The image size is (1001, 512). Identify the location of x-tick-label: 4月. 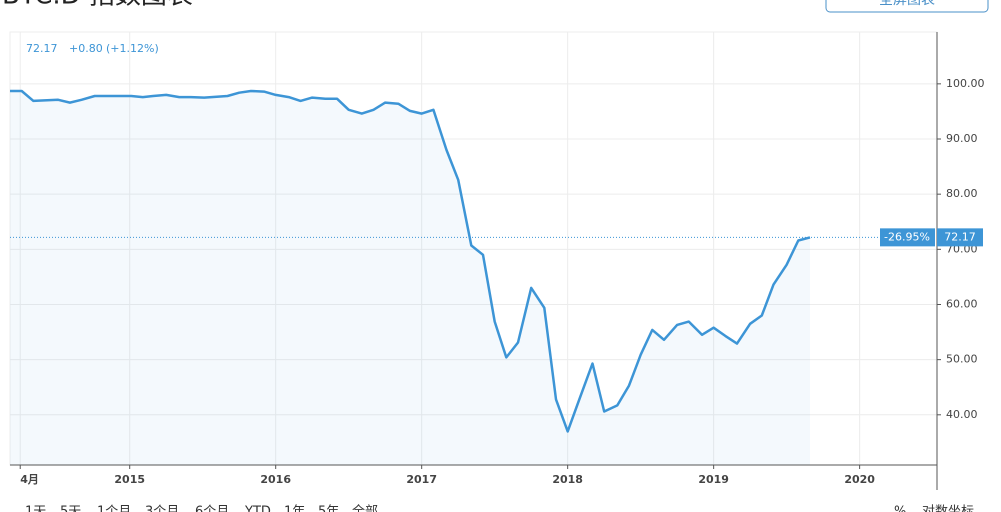
(29, 479).